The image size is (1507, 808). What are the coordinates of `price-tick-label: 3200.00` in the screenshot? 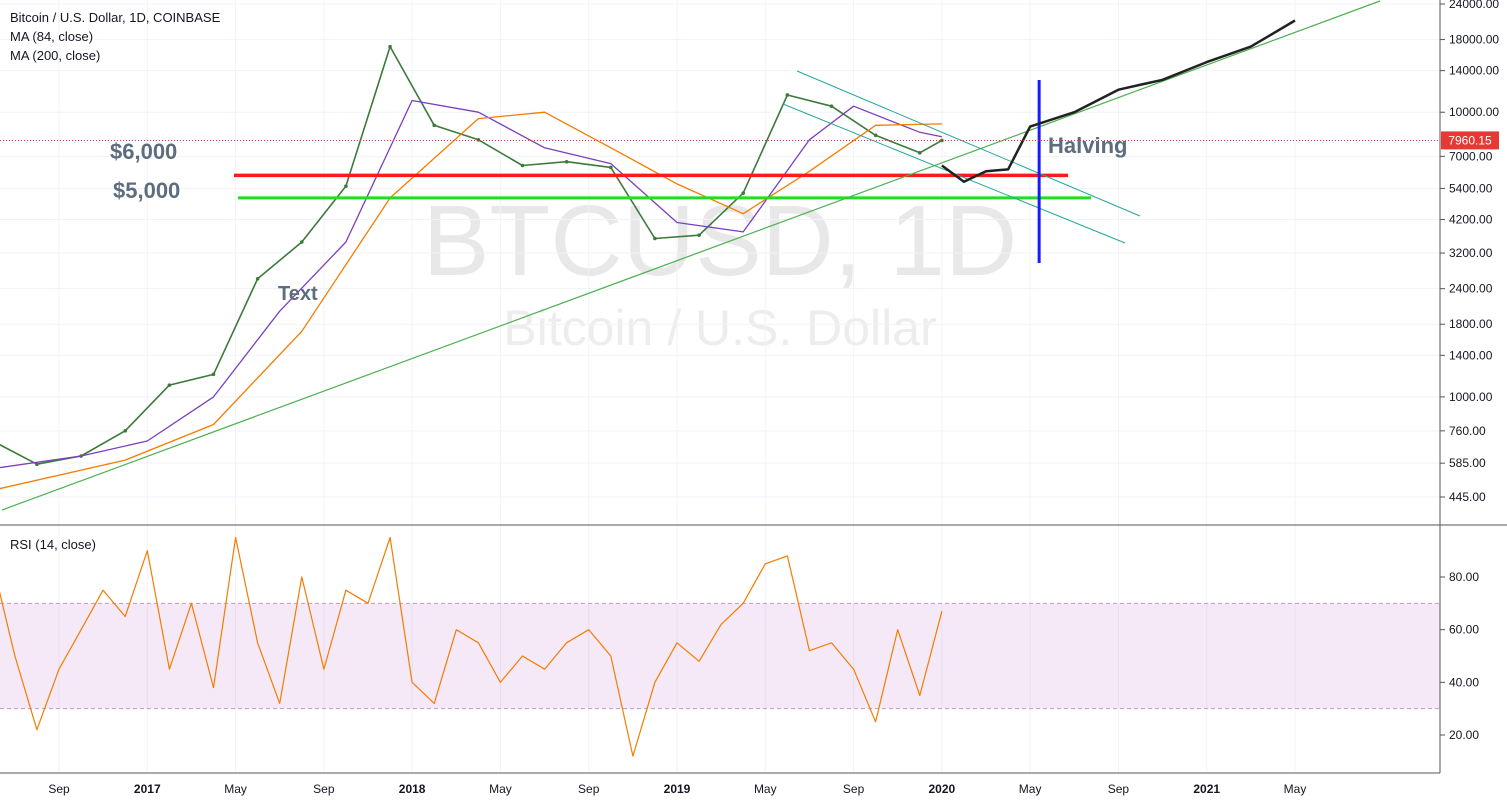 It's located at (1471, 253).